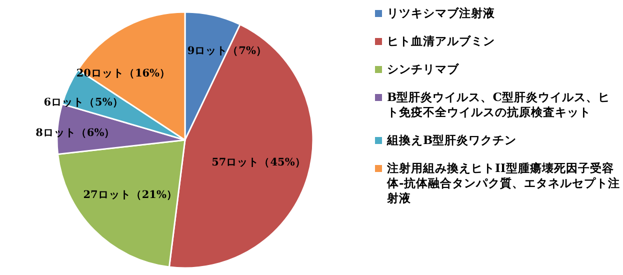 This screenshot has height=275, width=623. I want to click on legend-label: リツキシマブ注射液, so click(441, 13).